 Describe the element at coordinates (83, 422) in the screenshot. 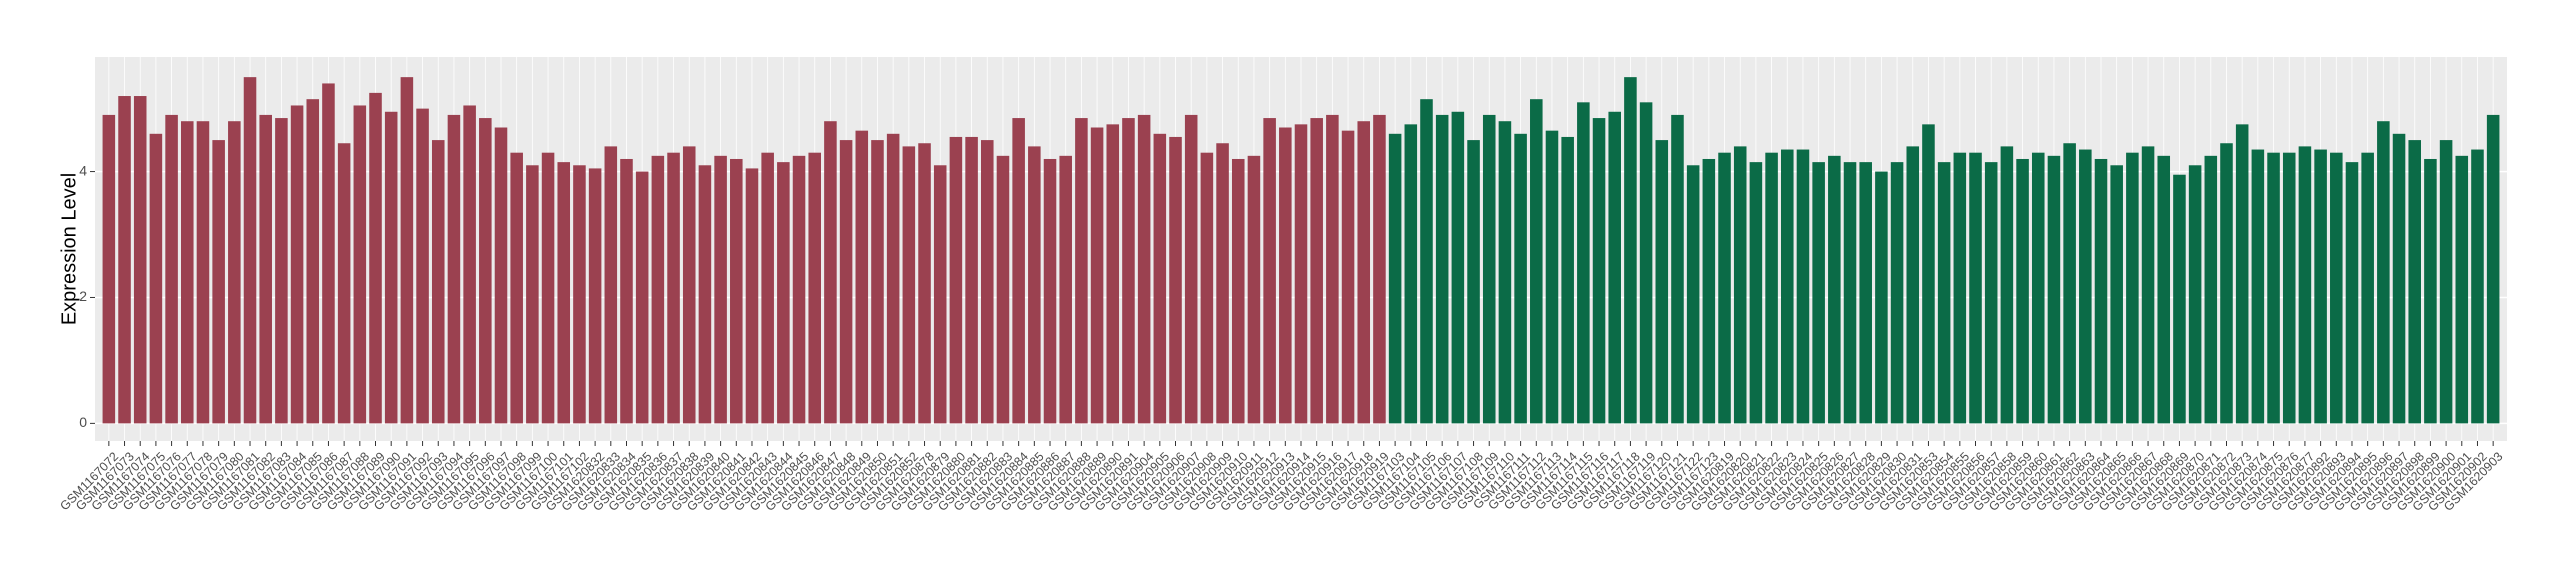

I see `y-tick-label: 0` at that location.